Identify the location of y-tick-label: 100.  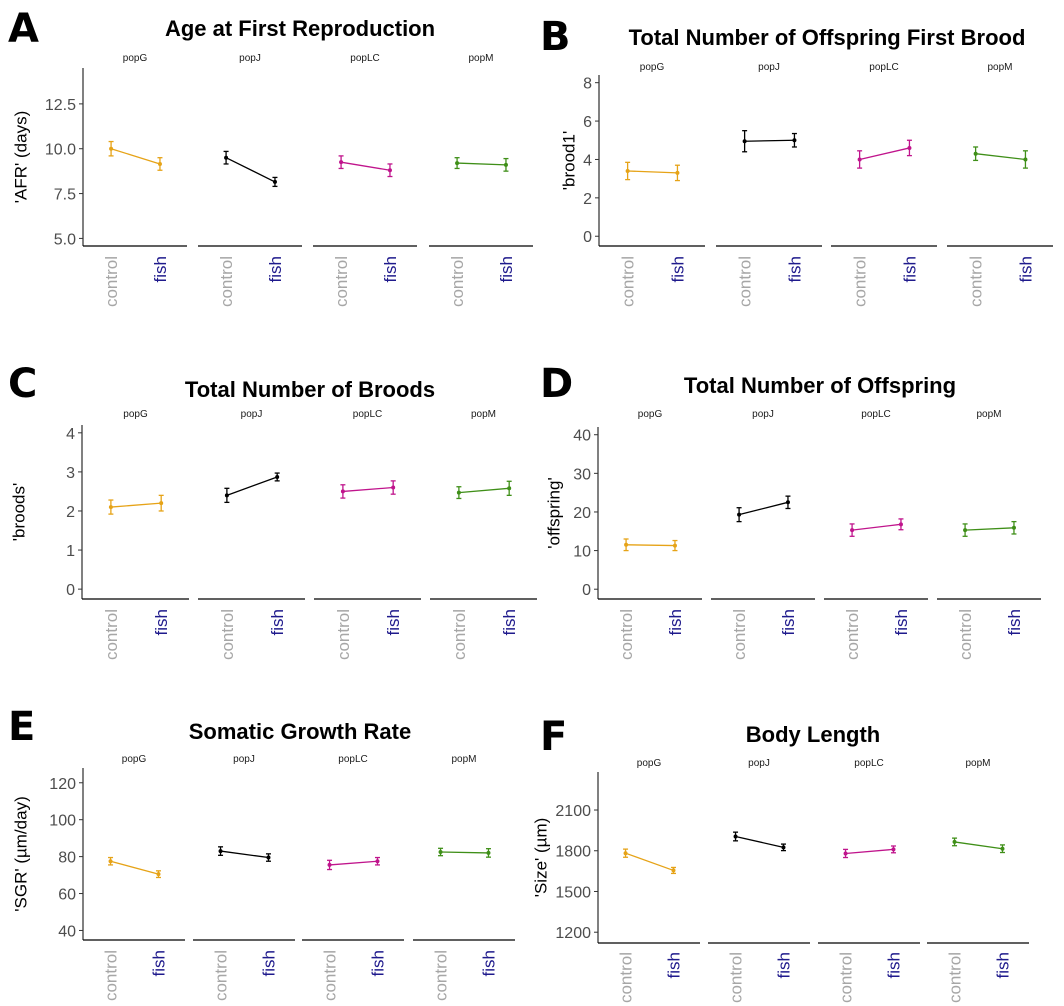
(62, 821).